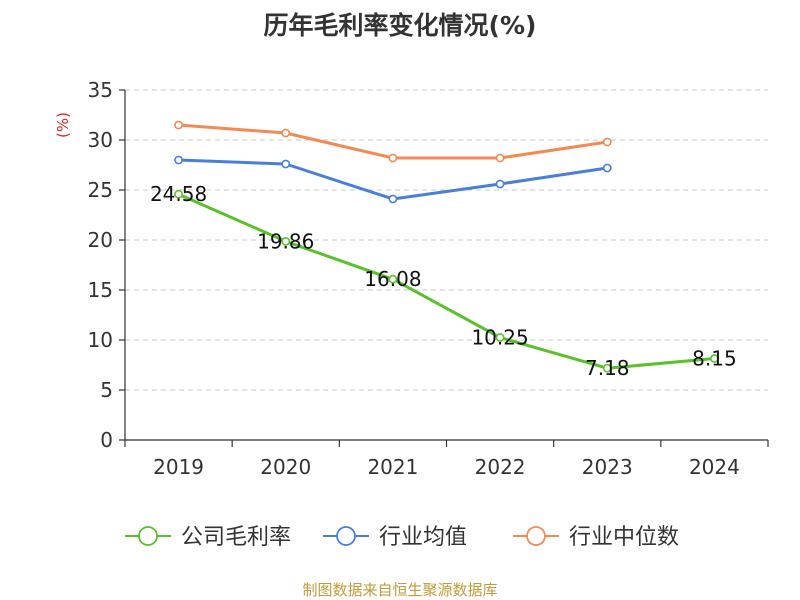 The image size is (800, 600). What do you see at coordinates (500, 467) in the screenshot?
I see `x-tick-label: 2022` at bounding box center [500, 467].